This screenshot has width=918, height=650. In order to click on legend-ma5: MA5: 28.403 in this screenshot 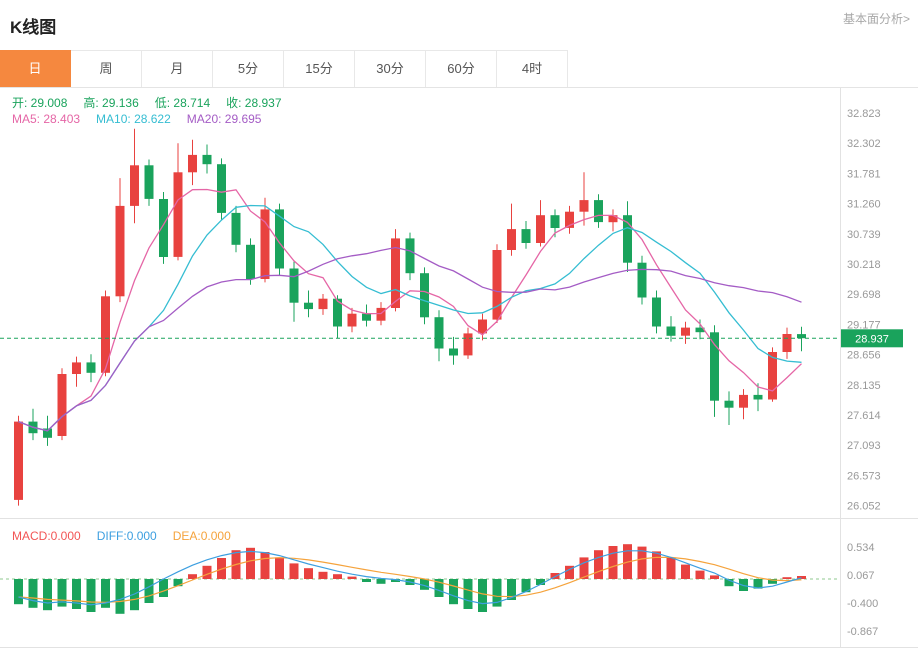, I will do `click(46, 119)`.